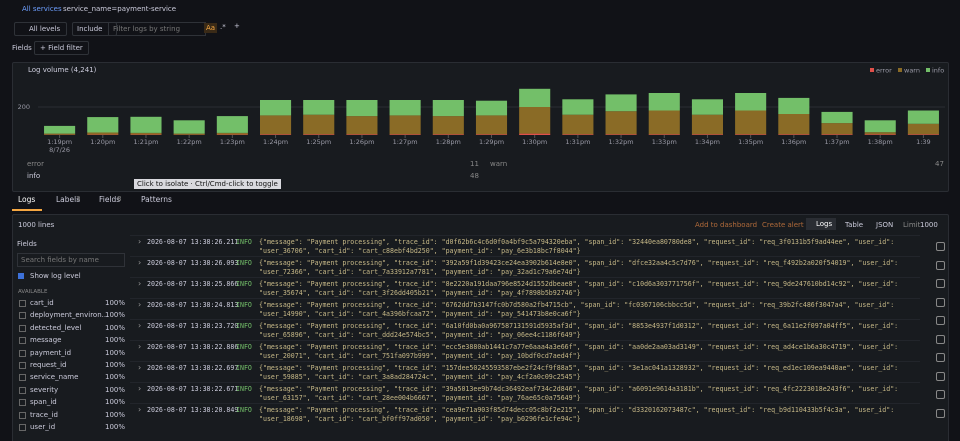 This screenshot has height=441, width=960. What do you see at coordinates (95, 29) in the screenshot?
I see `mode-select: Include` at bounding box center [95, 29].